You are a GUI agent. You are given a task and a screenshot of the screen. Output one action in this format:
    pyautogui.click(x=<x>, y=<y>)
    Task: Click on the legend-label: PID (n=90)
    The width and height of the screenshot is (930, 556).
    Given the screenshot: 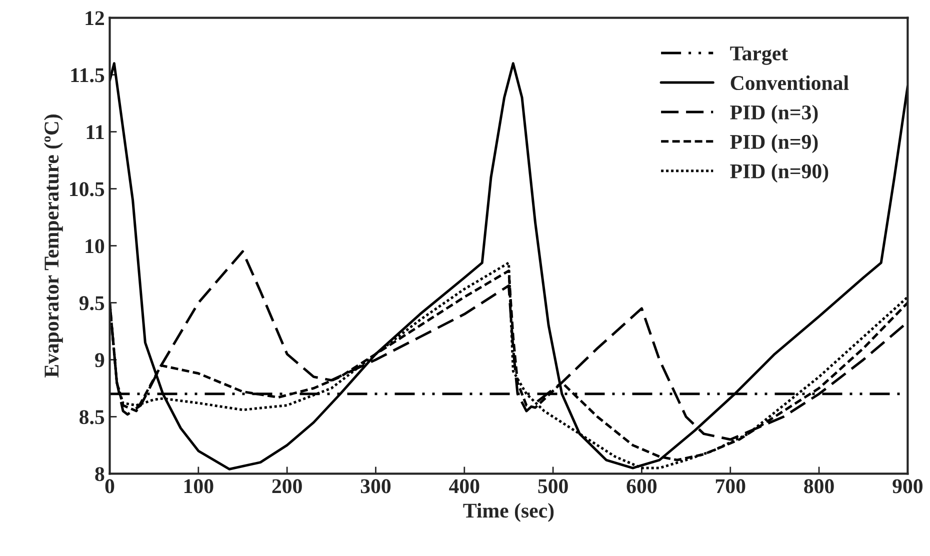 What is the action you would take?
    pyautogui.click(x=779, y=173)
    